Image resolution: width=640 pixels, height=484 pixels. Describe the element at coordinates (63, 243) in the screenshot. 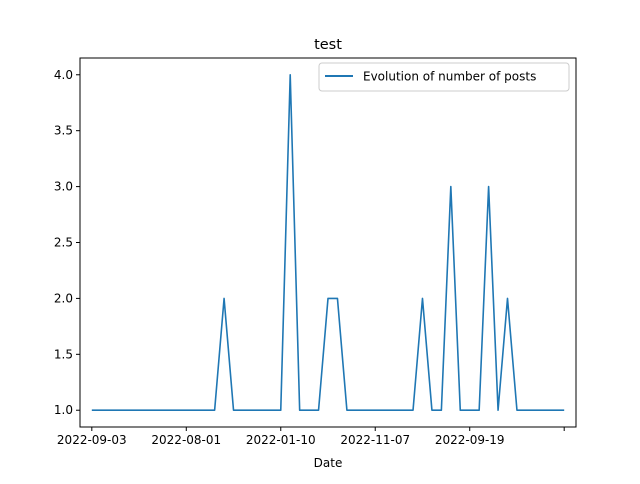

I see `y-tick-label: 2.5` at that location.